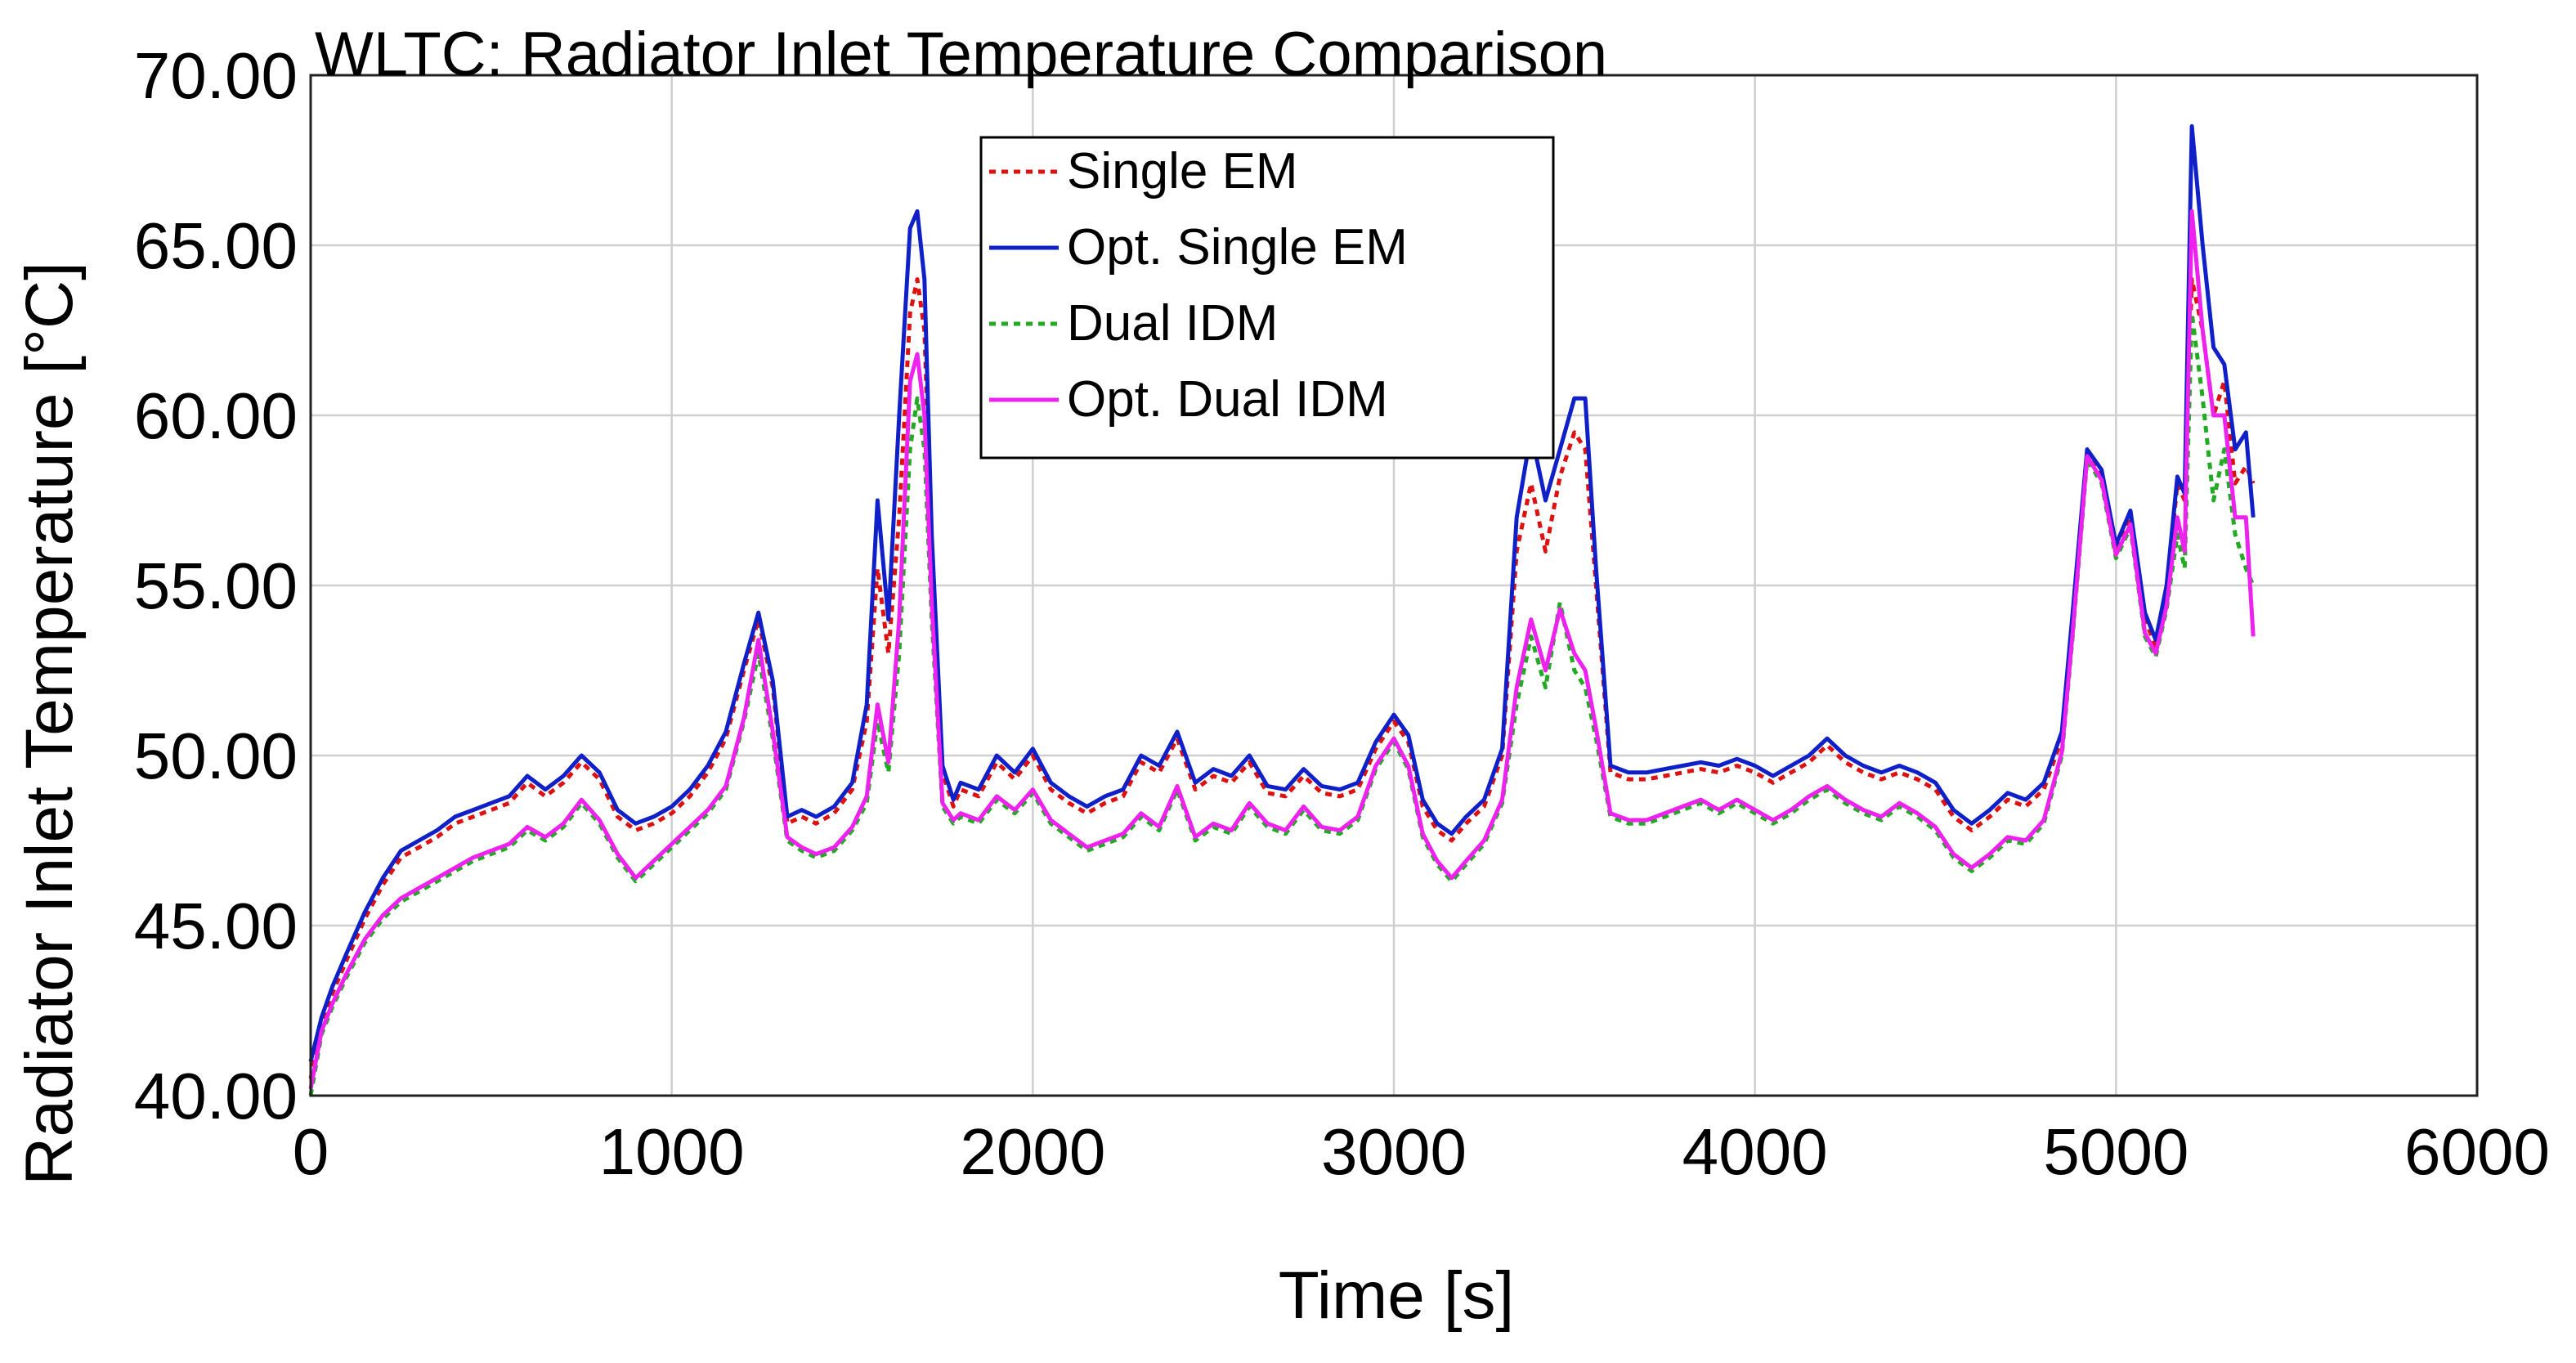 The height and width of the screenshot is (1363, 2576). I want to click on x-axis-ticks: 0 1000 2000 3000 4000 5000 6000, so click(1422, 1151).